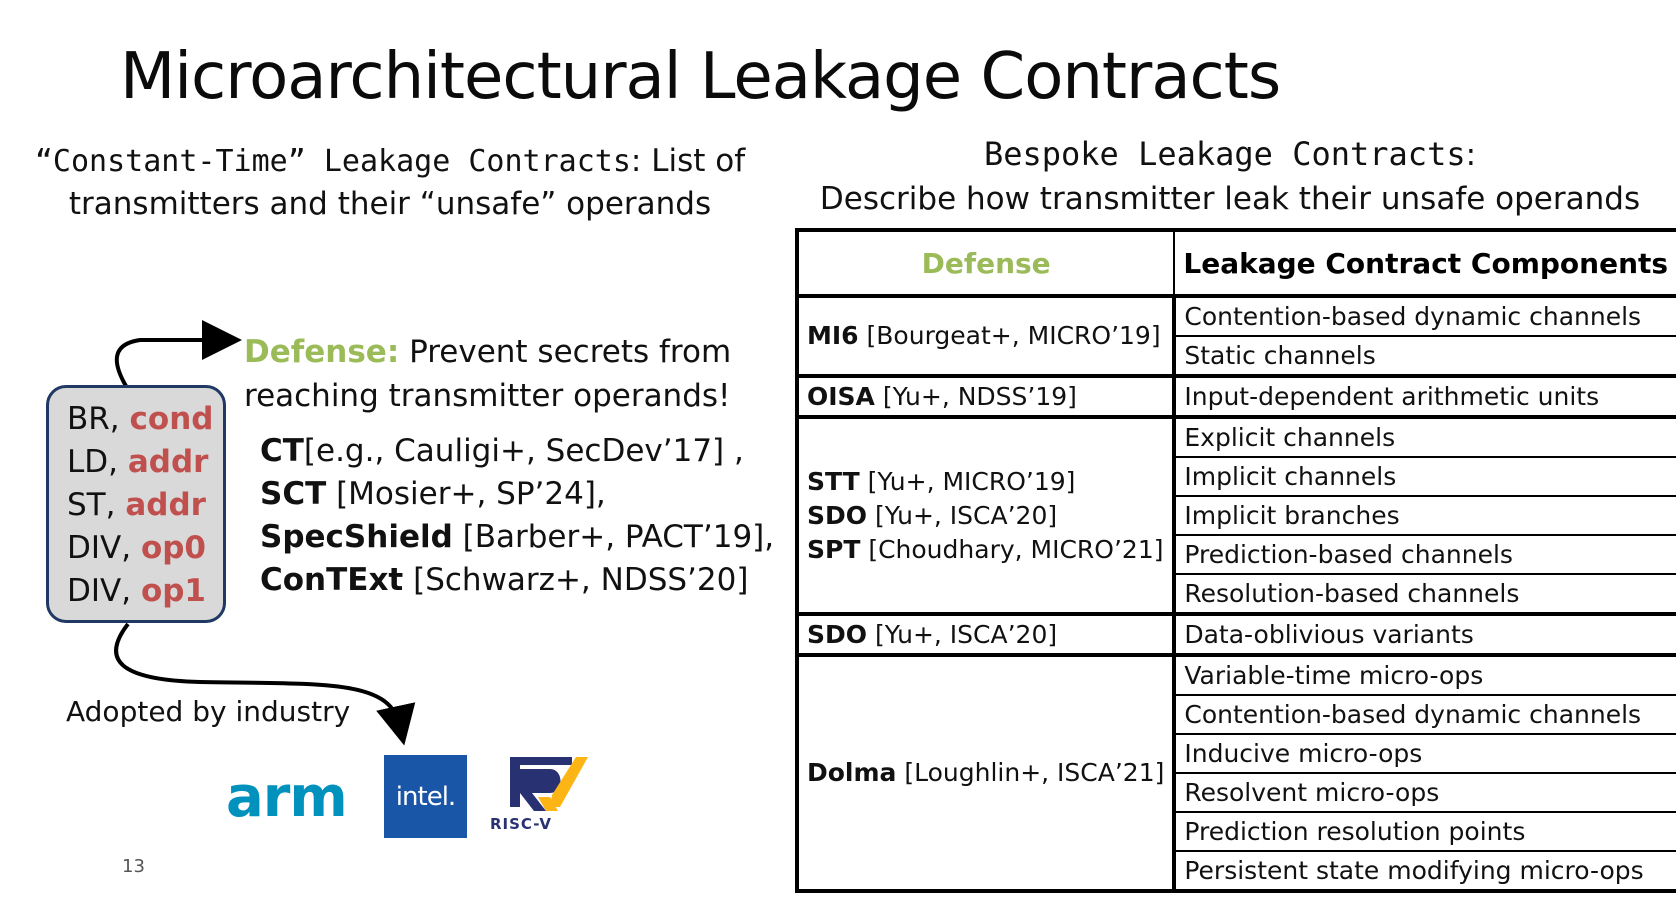  I want to click on defense-label: Defense:, so click(322, 352).